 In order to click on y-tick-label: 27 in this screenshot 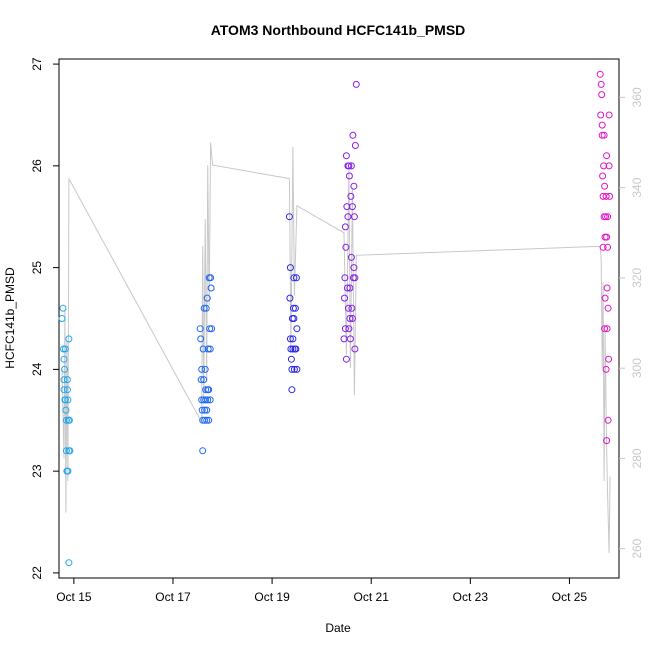, I will do `click(37, 64)`.